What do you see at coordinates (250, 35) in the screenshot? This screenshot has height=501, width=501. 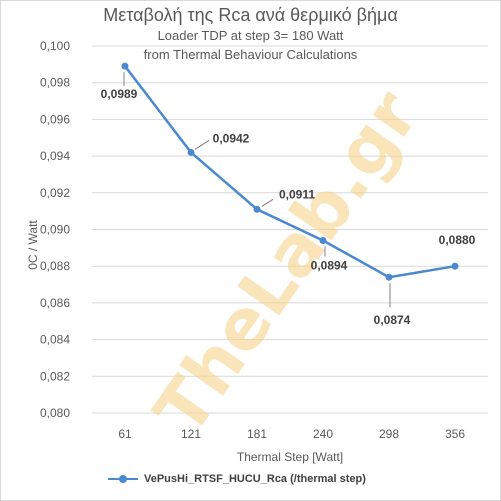 I see `chart-subtitle-line-1: Loader TDP at step 3= 180 Watt` at bounding box center [250, 35].